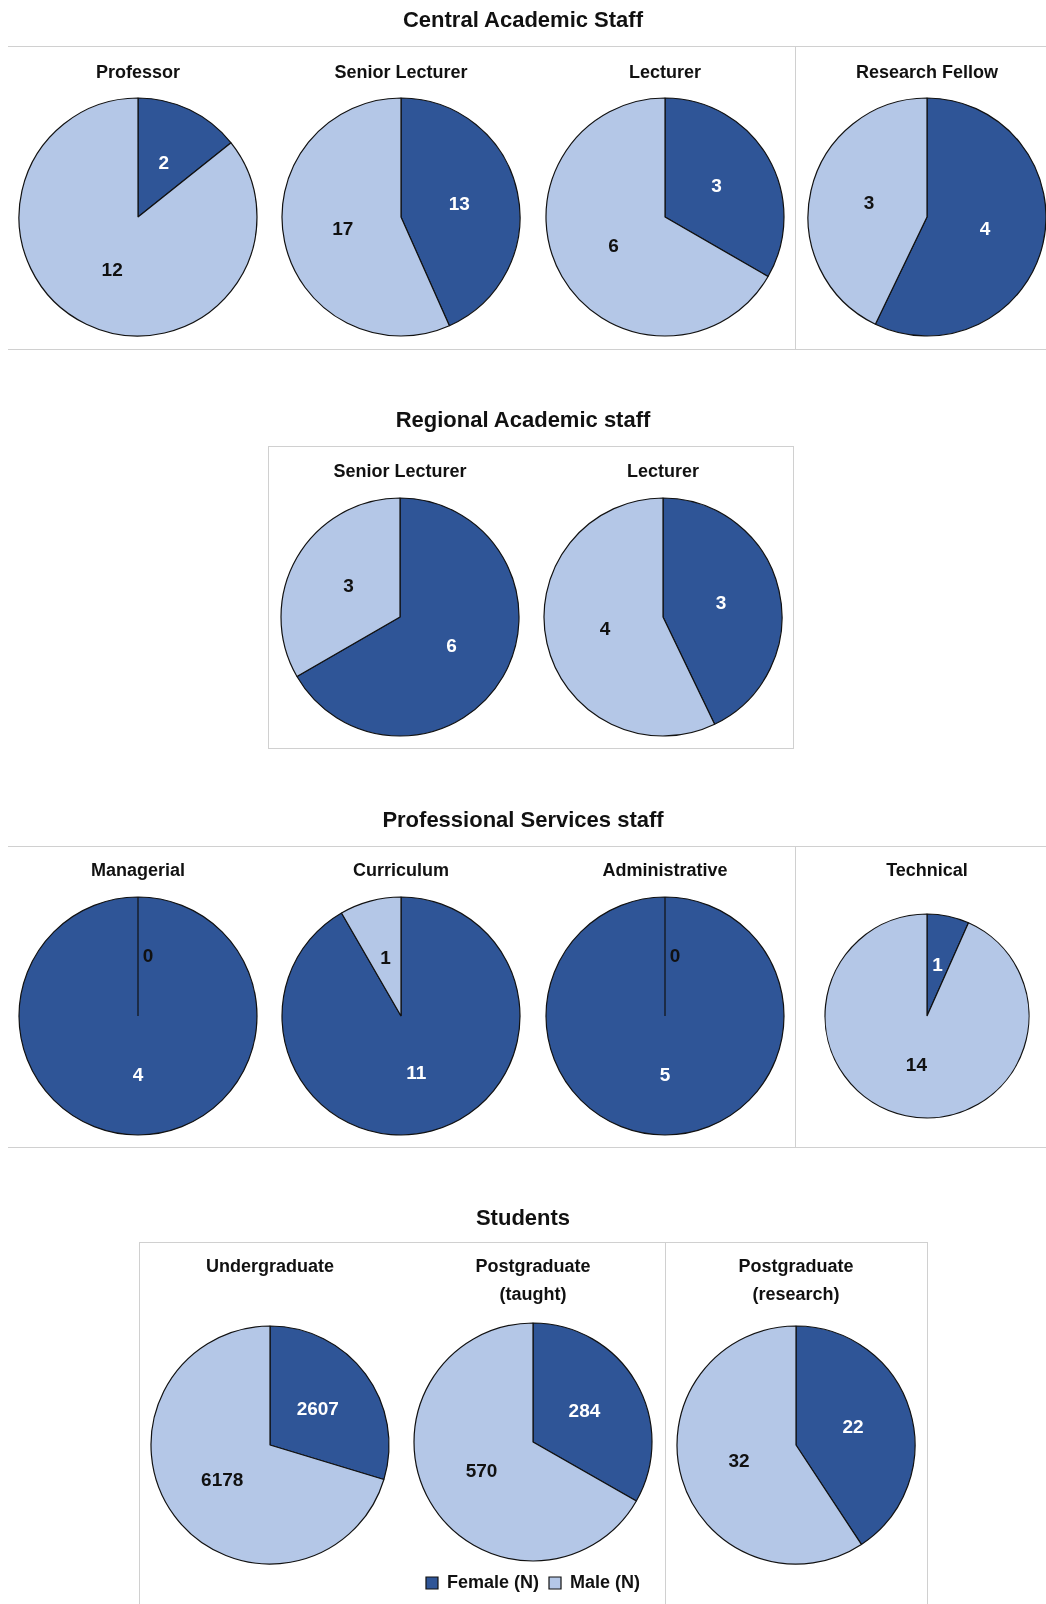 Image resolution: width=1046 pixels, height=1604 pixels. Describe the element at coordinates (164, 162) in the screenshot. I see `data-label: 2` at that location.